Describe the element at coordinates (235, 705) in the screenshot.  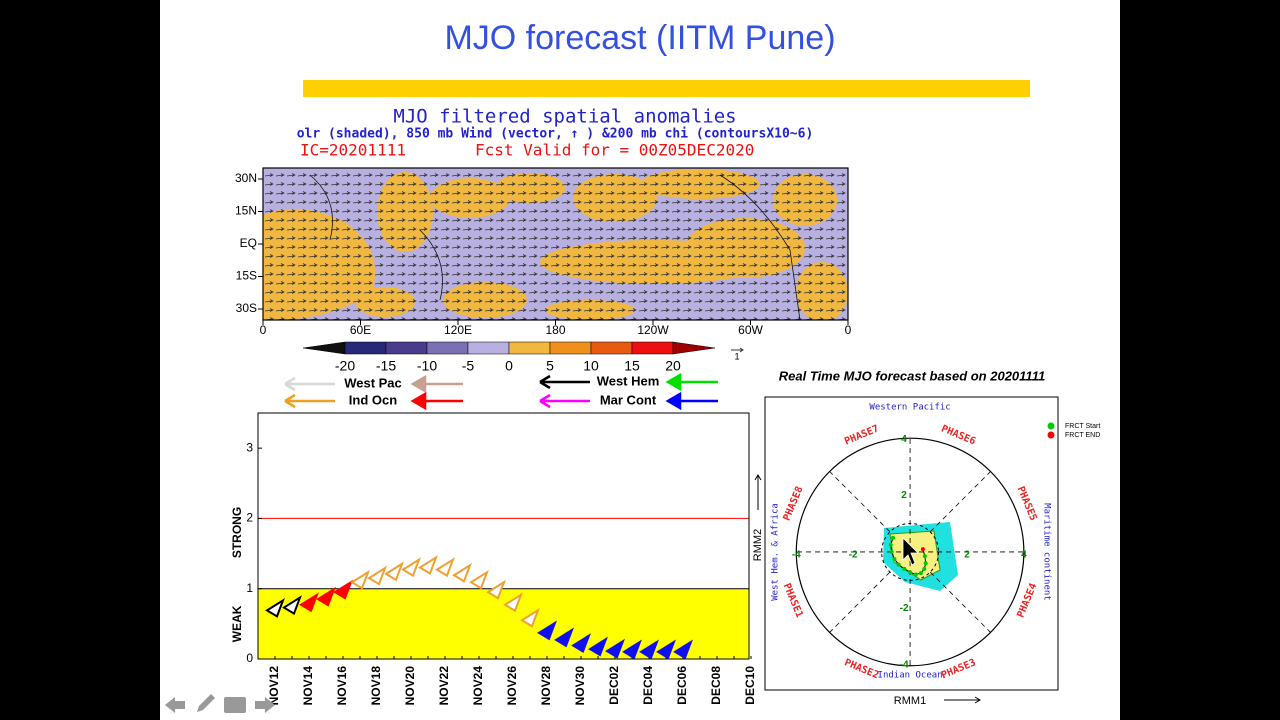
I see `menu-button` at that location.